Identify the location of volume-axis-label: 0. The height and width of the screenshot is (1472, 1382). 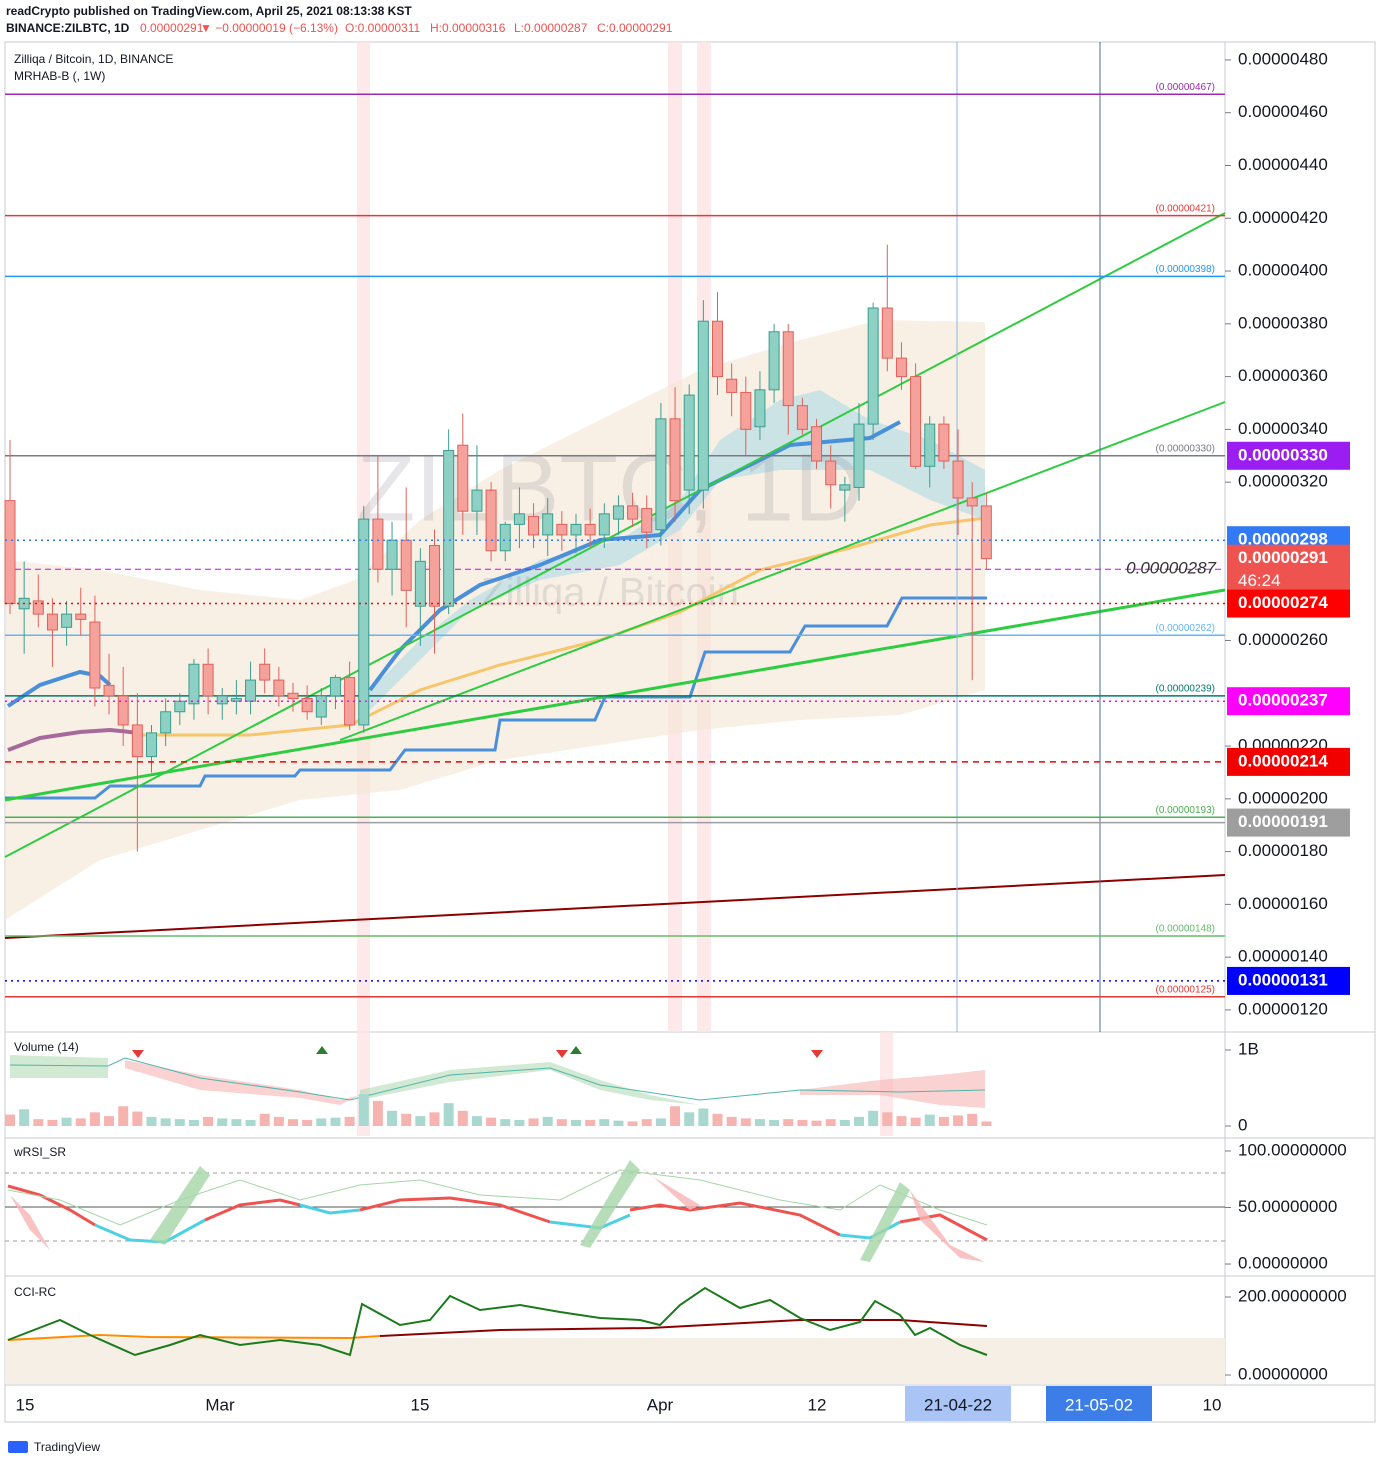
(1242, 1124).